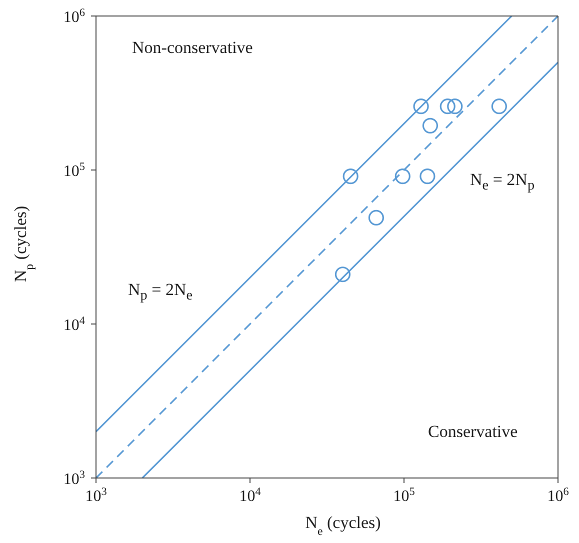  Describe the element at coordinates (558, 495) in the screenshot. I see `x-tick-label: 10$^{6}$` at that location.